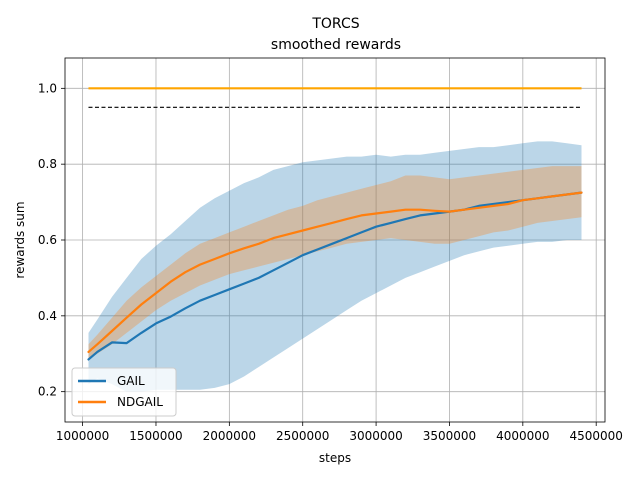 This screenshot has width=640, height=484. Describe the element at coordinates (375, 436) in the screenshot. I see `x-tick-label: 3000000` at that location.